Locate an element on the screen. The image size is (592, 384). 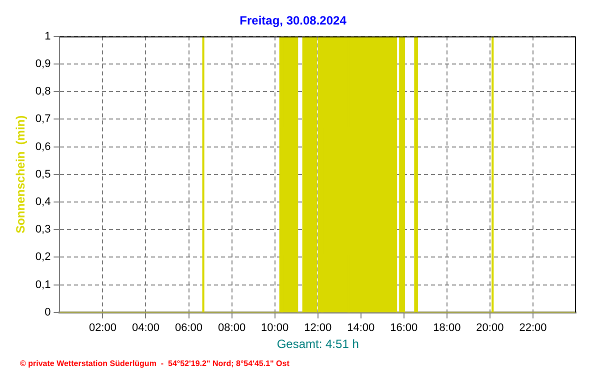
text: © private Wetterstation Süderlügum - 54°52'19.2" Nord; 8°54'45.1" Ost is located at coordinates (155, 363).